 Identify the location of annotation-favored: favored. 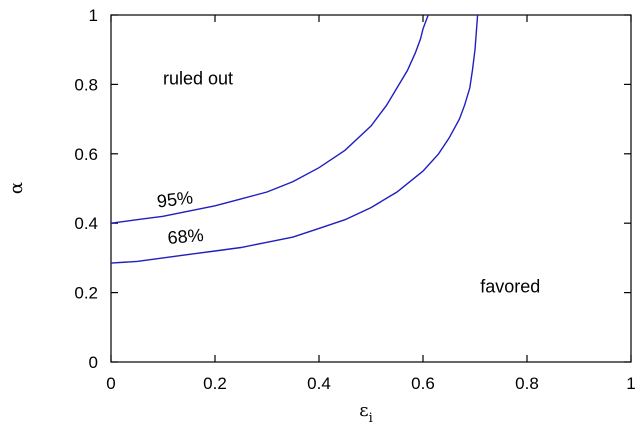
(510, 287).